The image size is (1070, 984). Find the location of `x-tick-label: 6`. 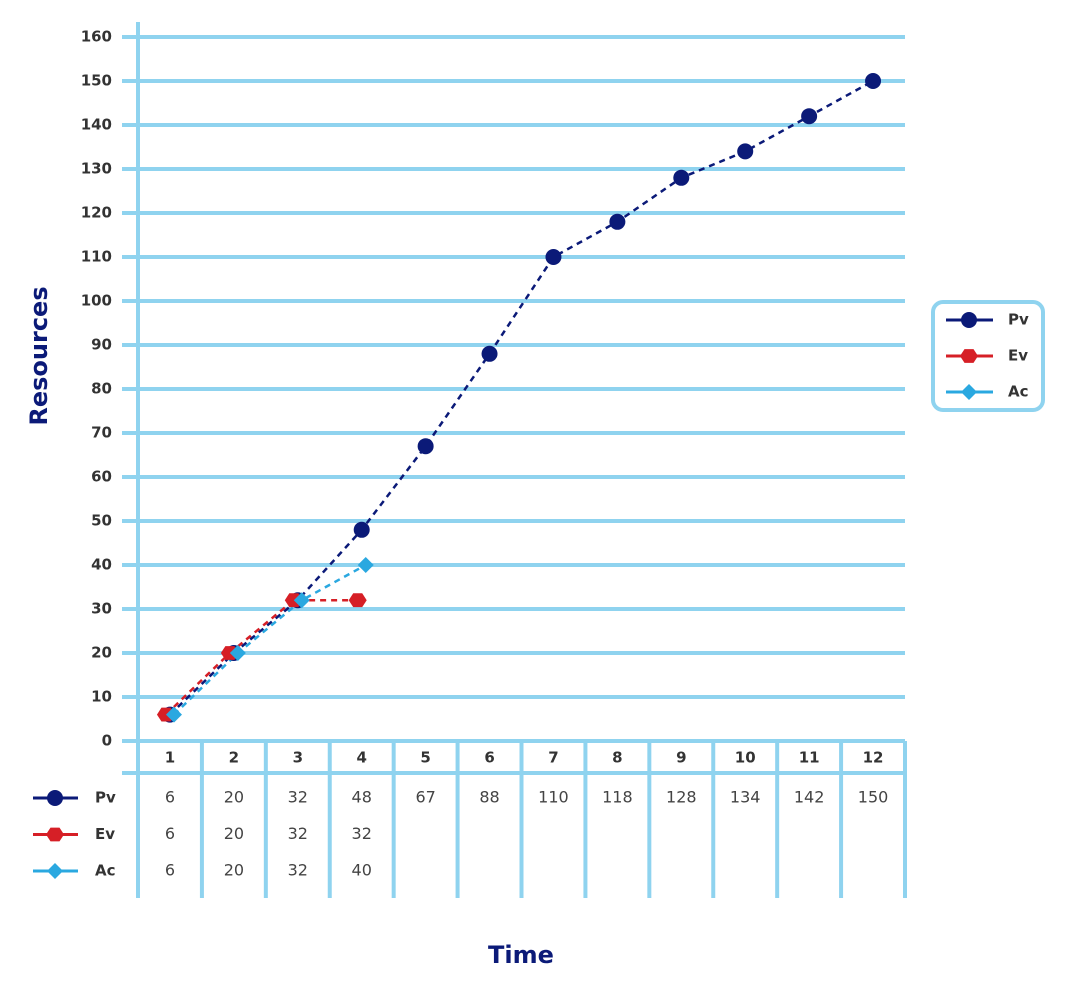

x-tick-label: 6 is located at coordinates (489, 758).